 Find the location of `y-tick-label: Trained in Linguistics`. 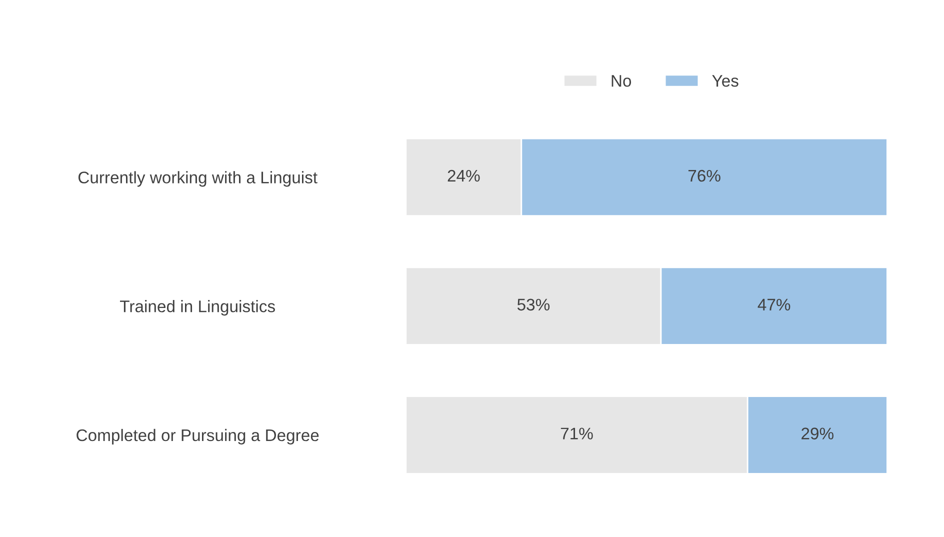

y-tick-label: Trained in Linguistics is located at coordinates (197, 308).